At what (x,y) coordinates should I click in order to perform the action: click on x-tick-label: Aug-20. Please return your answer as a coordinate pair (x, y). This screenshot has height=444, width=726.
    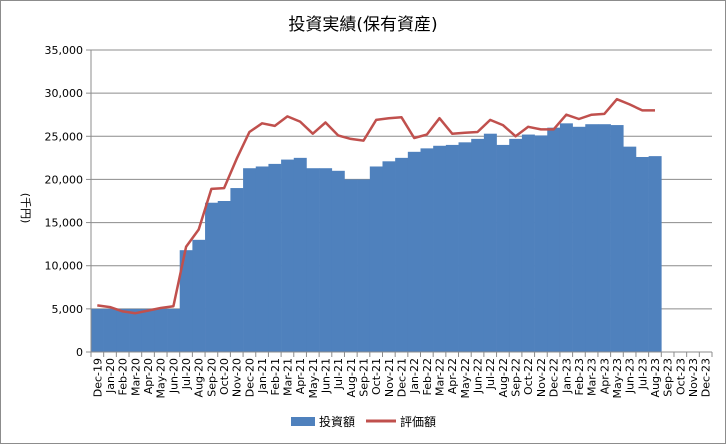
    Looking at the image, I should click on (199, 377).